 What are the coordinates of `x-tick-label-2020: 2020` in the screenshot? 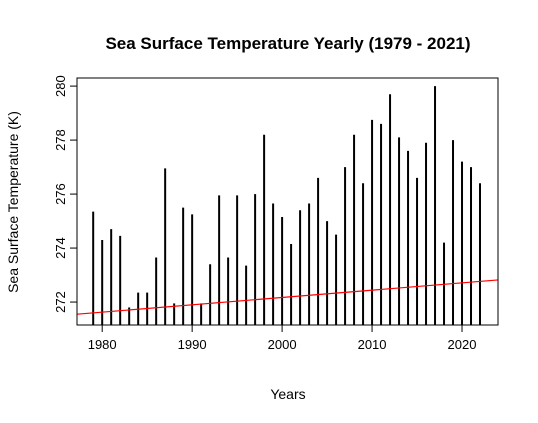 It's located at (462, 344).